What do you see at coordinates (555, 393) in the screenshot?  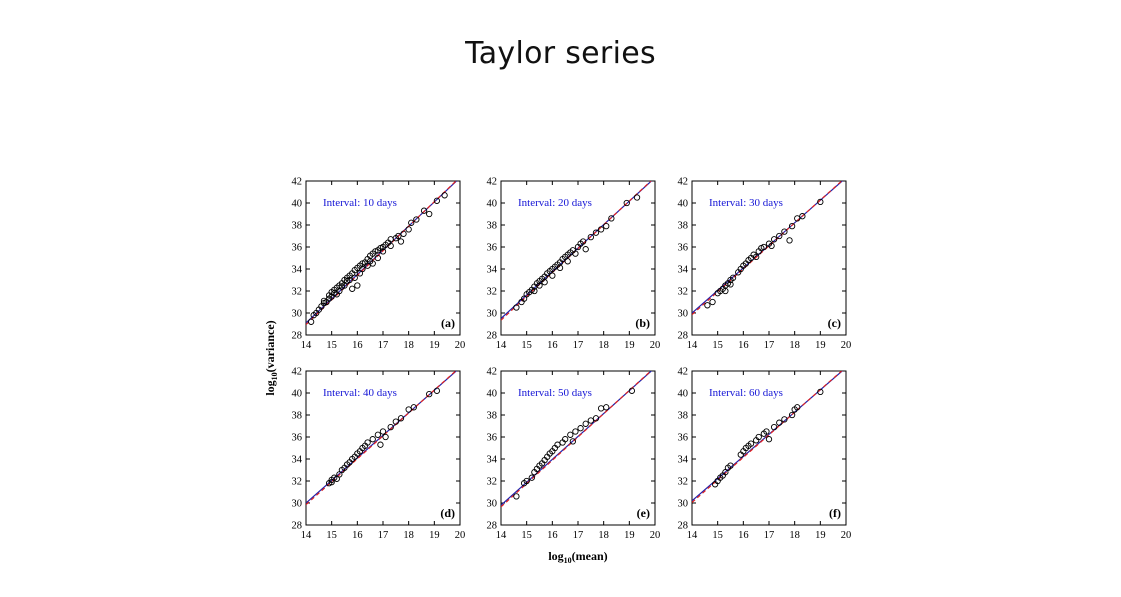 I see `interval-label: Interval: 50 days` at bounding box center [555, 393].